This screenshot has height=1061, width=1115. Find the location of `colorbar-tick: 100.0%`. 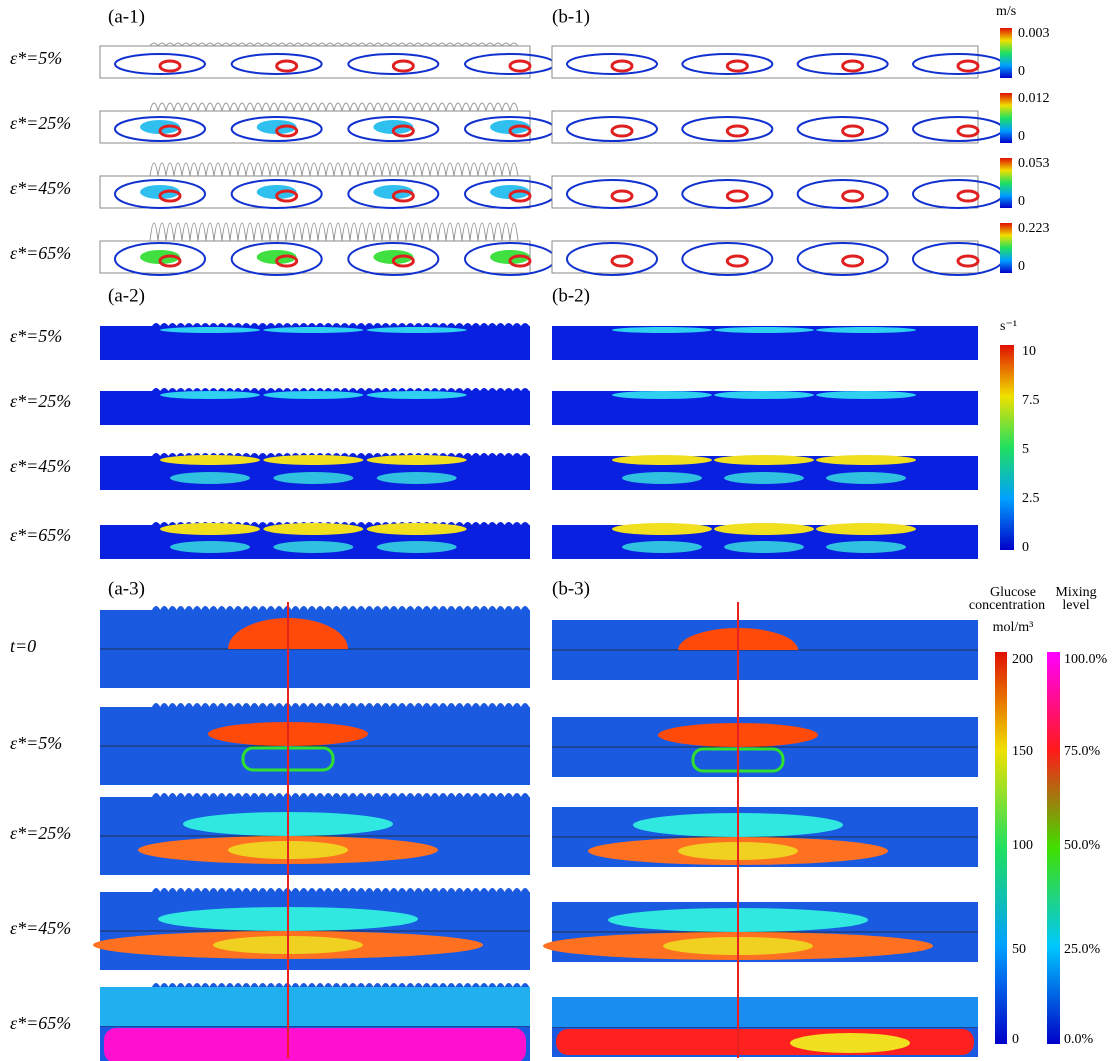

colorbar-tick: 100.0% is located at coordinates (1086, 659).